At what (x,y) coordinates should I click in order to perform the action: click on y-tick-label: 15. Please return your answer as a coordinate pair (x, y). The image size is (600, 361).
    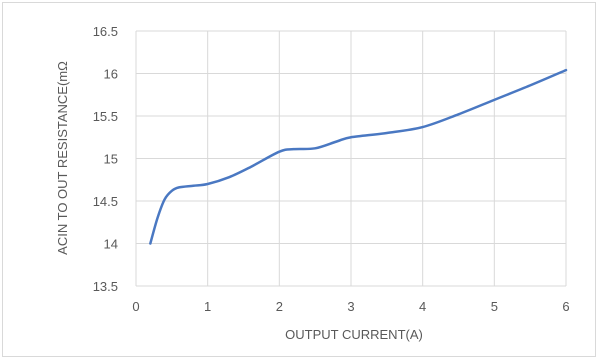
    Looking at the image, I should click on (111, 159).